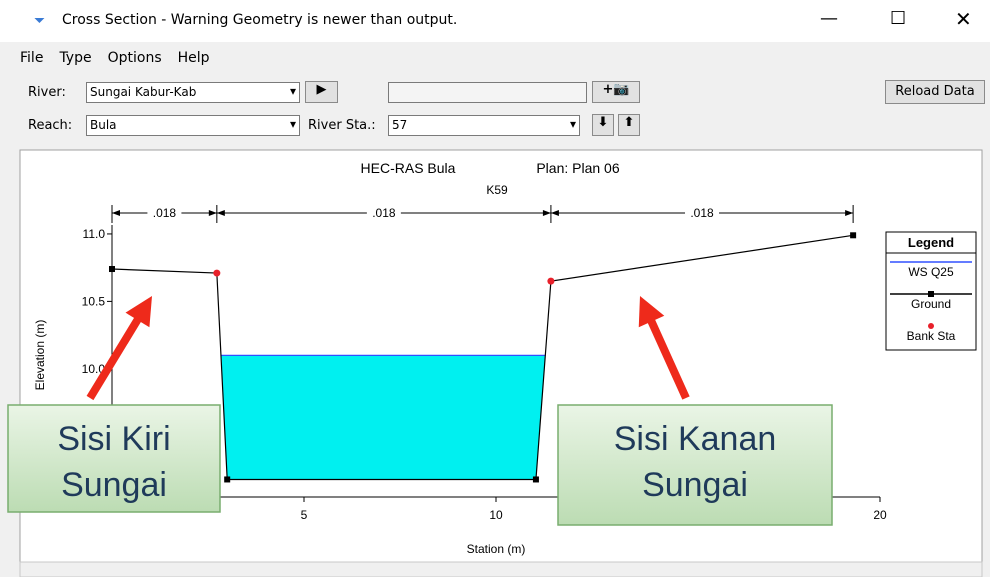  I want to click on down-button: ⬇, so click(603, 125).